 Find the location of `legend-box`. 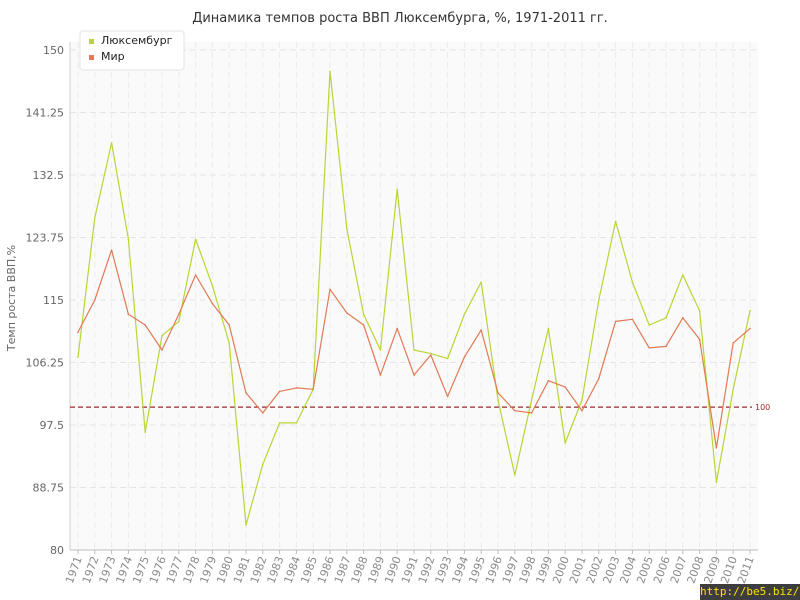

legend-box is located at coordinates (132, 50).